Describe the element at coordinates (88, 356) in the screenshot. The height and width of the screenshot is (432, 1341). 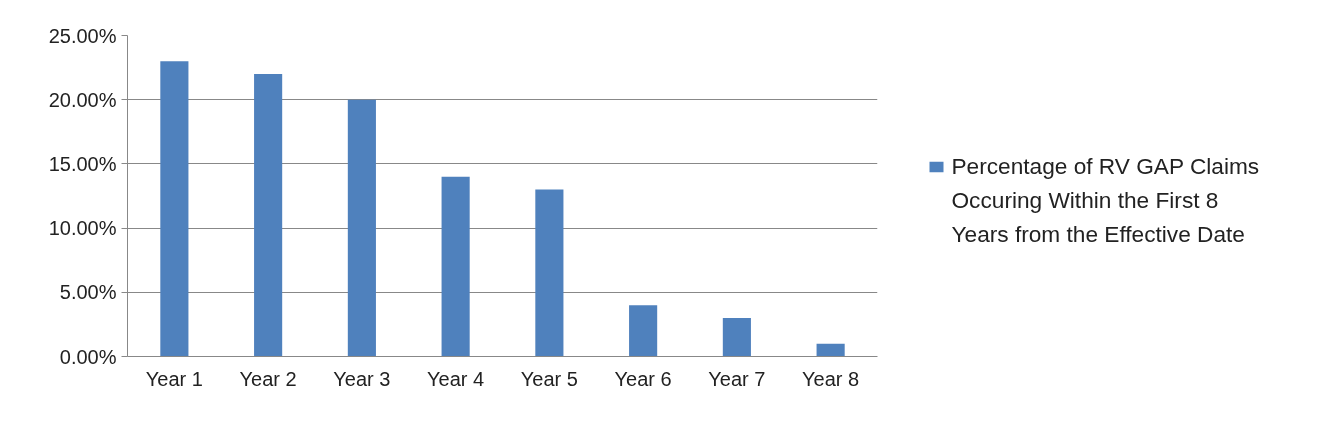
I see `y-tick-label: 0.00%` at that location.